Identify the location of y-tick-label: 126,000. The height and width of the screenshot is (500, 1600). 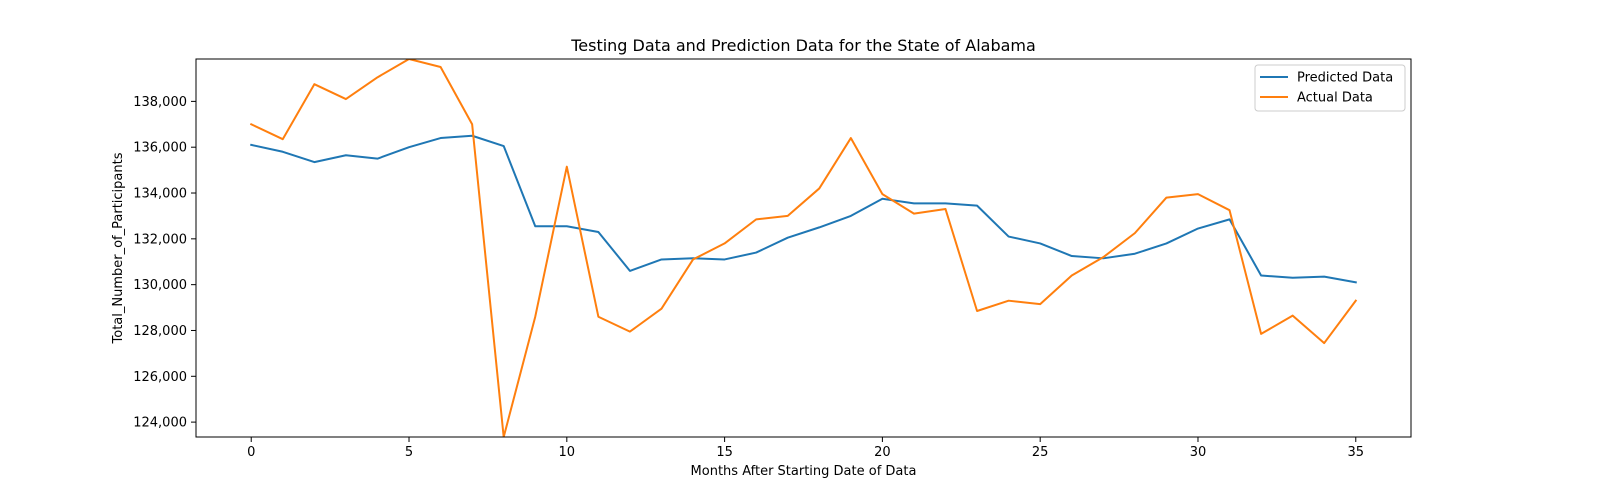
(160, 377).